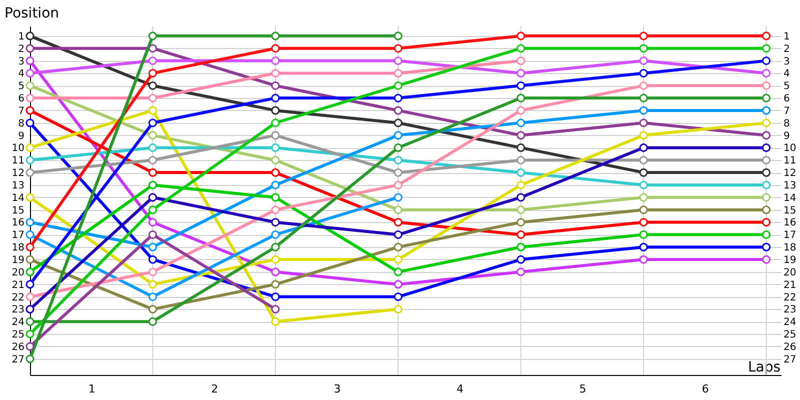 The height and width of the screenshot is (400, 800). What do you see at coordinates (18, 223) in the screenshot?
I see `y-tick-label: 16` at bounding box center [18, 223].